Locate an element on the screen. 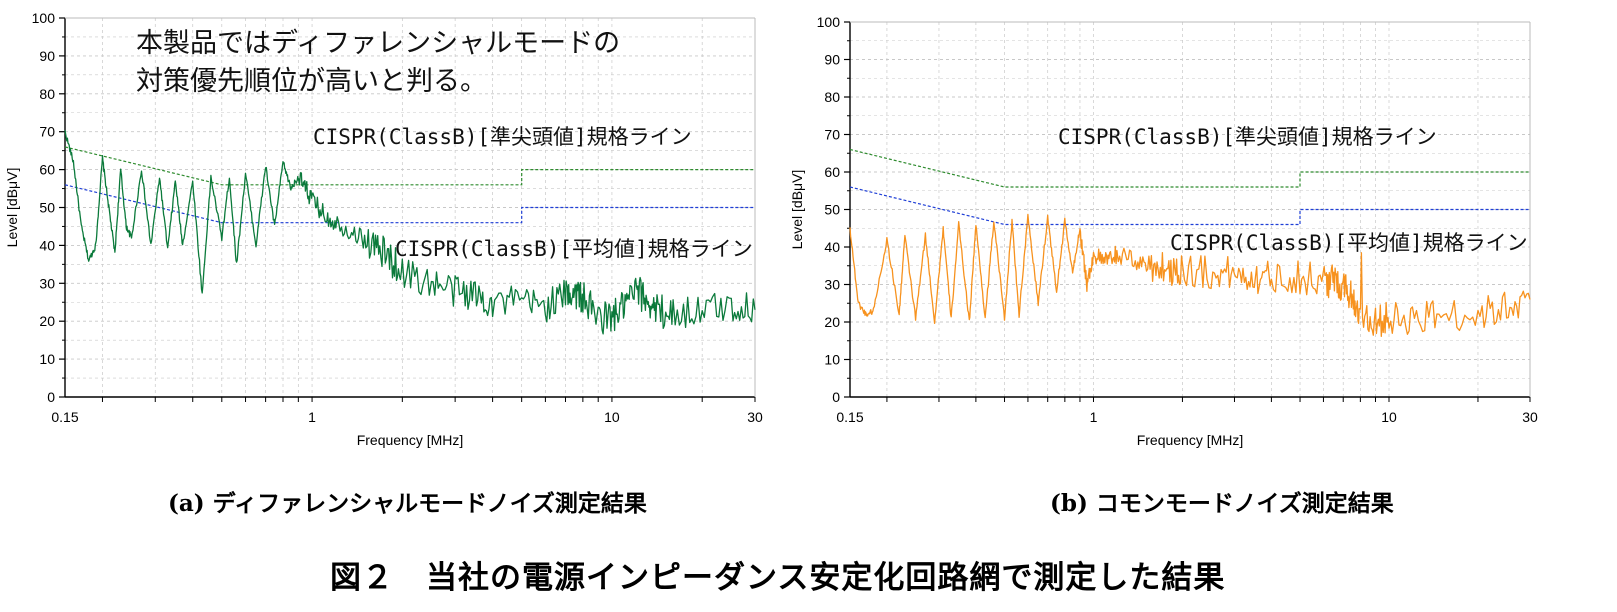 The image size is (1617, 612). figure-title: 図２ 当社の電源インピーダンス安定化回路網で測定した結果 is located at coordinates (778, 578).